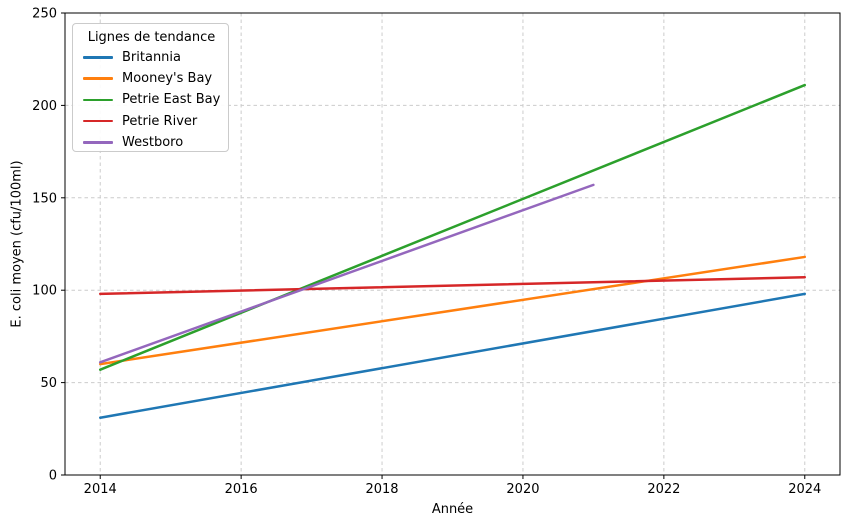 Image resolution: width=850 pixels, height=530 pixels. I want to click on legend-item-label: Britannia, so click(151, 58).